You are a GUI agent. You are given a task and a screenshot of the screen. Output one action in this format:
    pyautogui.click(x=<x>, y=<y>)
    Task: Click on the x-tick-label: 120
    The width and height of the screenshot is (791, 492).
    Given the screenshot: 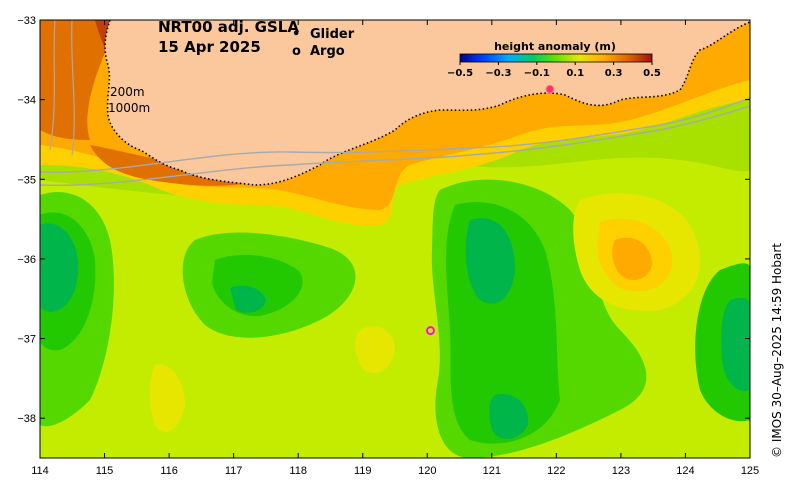 What is the action you would take?
    pyautogui.click(x=427, y=471)
    